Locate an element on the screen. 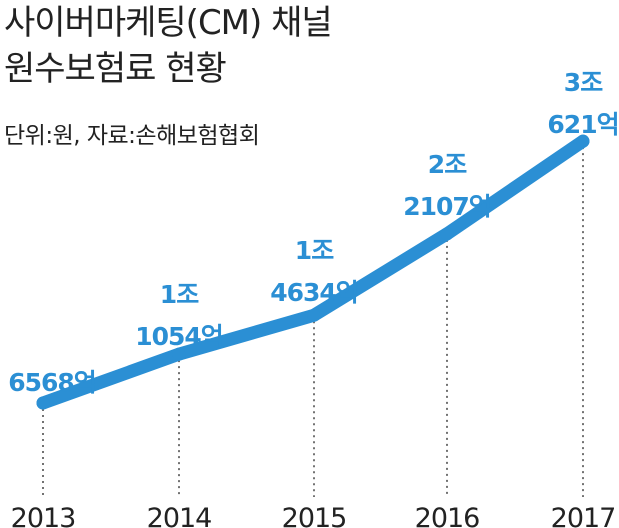  x-tick-label-2014: 2014 is located at coordinates (179, 515).